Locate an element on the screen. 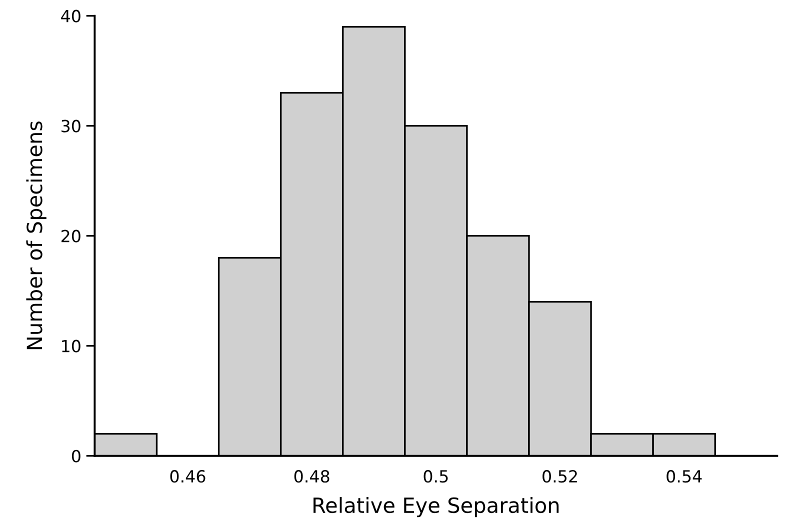  x-tick-label: 0.52 is located at coordinates (559, 476).